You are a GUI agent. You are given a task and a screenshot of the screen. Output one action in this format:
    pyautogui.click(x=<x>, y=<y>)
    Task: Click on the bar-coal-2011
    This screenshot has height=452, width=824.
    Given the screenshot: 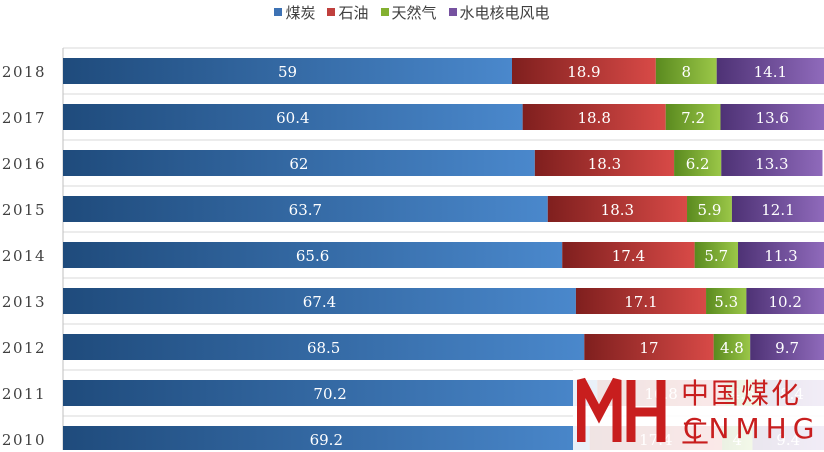 What is the action you would take?
    pyautogui.click(x=330, y=393)
    